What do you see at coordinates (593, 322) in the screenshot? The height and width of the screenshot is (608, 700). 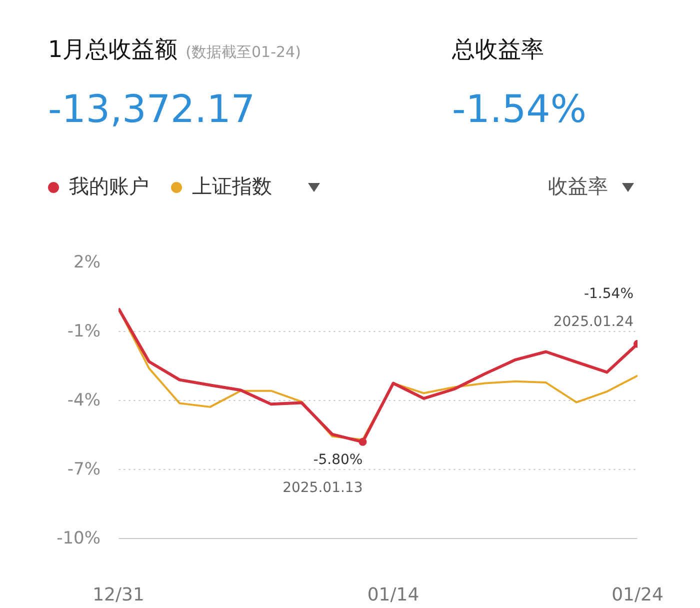 I see `annotation: 2025.01.24` at bounding box center [593, 322].